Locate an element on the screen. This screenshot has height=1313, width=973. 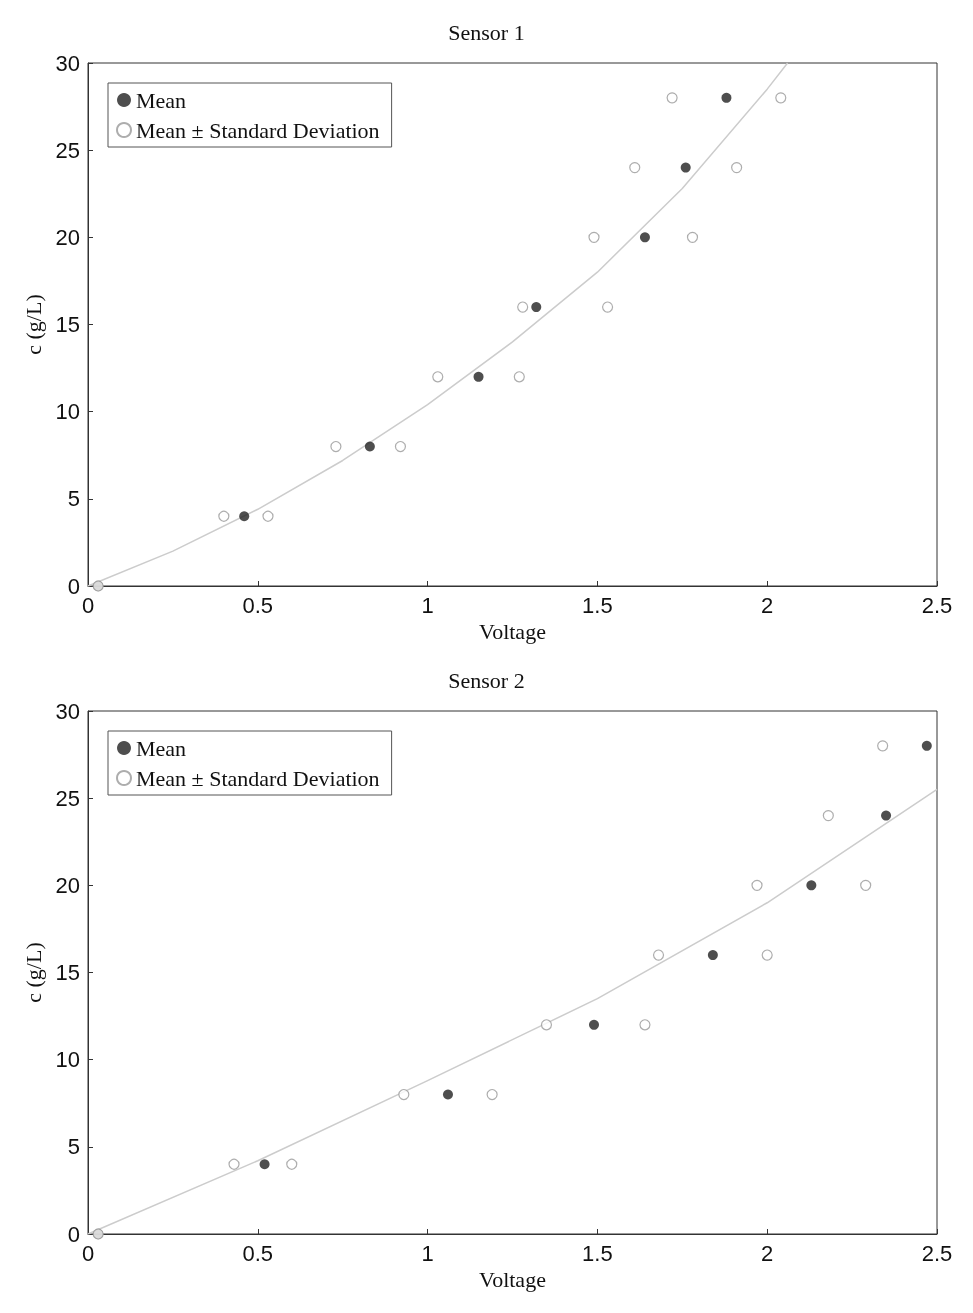
chart-title: Sensor 1 is located at coordinates (486, 32).